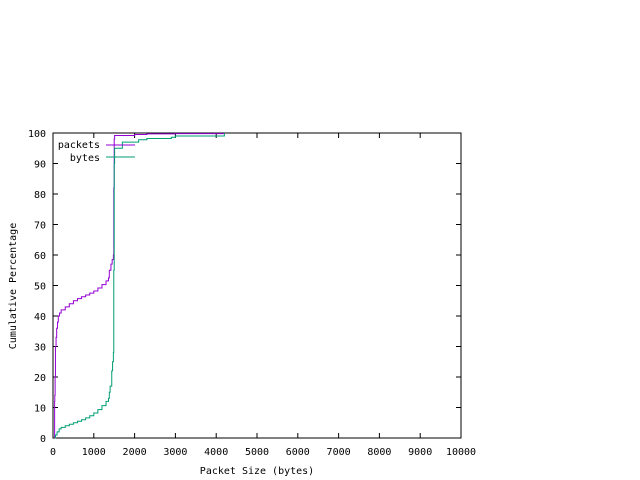 The image size is (640, 480). Describe the element at coordinates (94, 452) in the screenshot. I see `x-tick-label: 1000` at that location.